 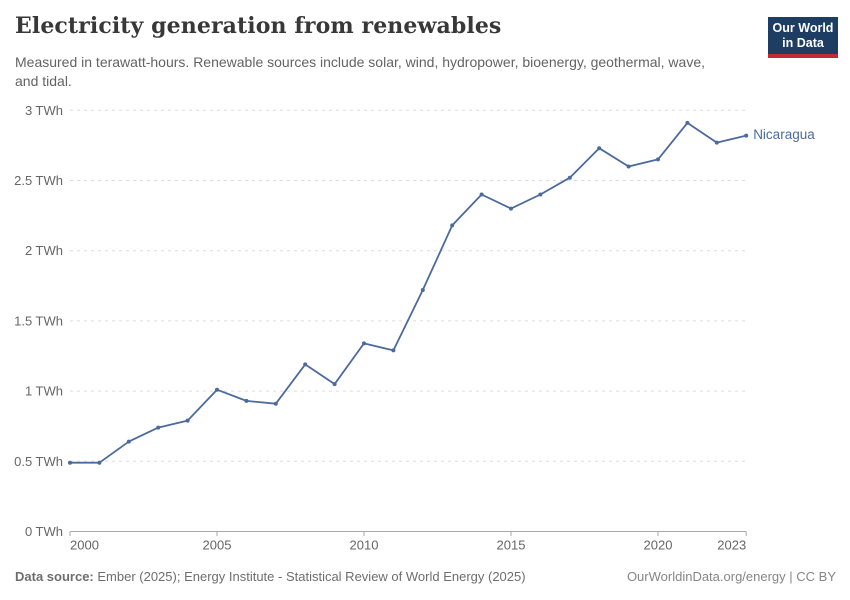 I want to click on y-axis-tick-label: 2.5 TWh, so click(x=38, y=180).